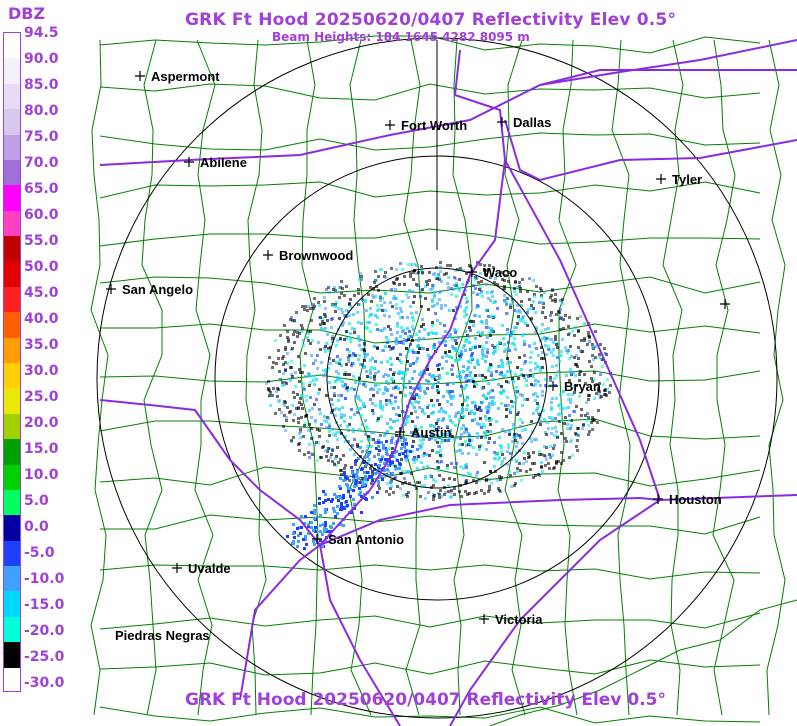 Image resolution: width=797 pixels, height=726 pixels. What do you see at coordinates (44, 579) in the screenshot?
I see `legend-tick-label: -10.0` at bounding box center [44, 579].